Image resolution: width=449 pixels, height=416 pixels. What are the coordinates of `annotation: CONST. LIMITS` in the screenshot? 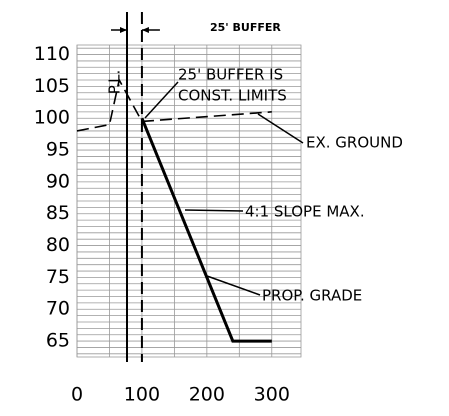 It's located at (232, 96).